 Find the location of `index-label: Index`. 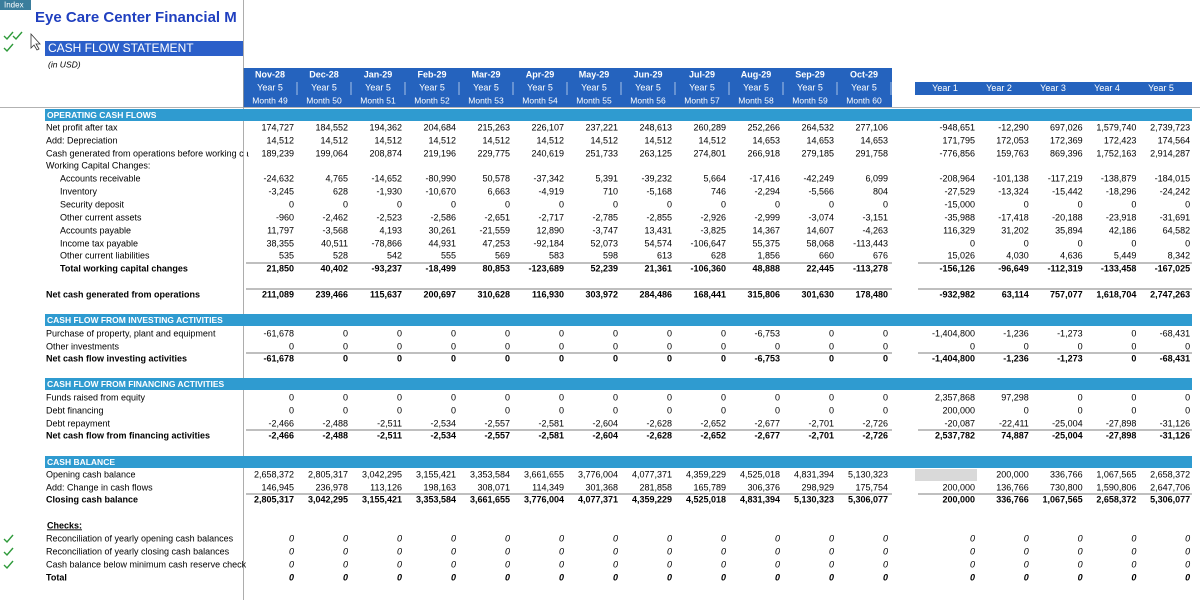

index-label: Index is located at coordinates (14, 5).